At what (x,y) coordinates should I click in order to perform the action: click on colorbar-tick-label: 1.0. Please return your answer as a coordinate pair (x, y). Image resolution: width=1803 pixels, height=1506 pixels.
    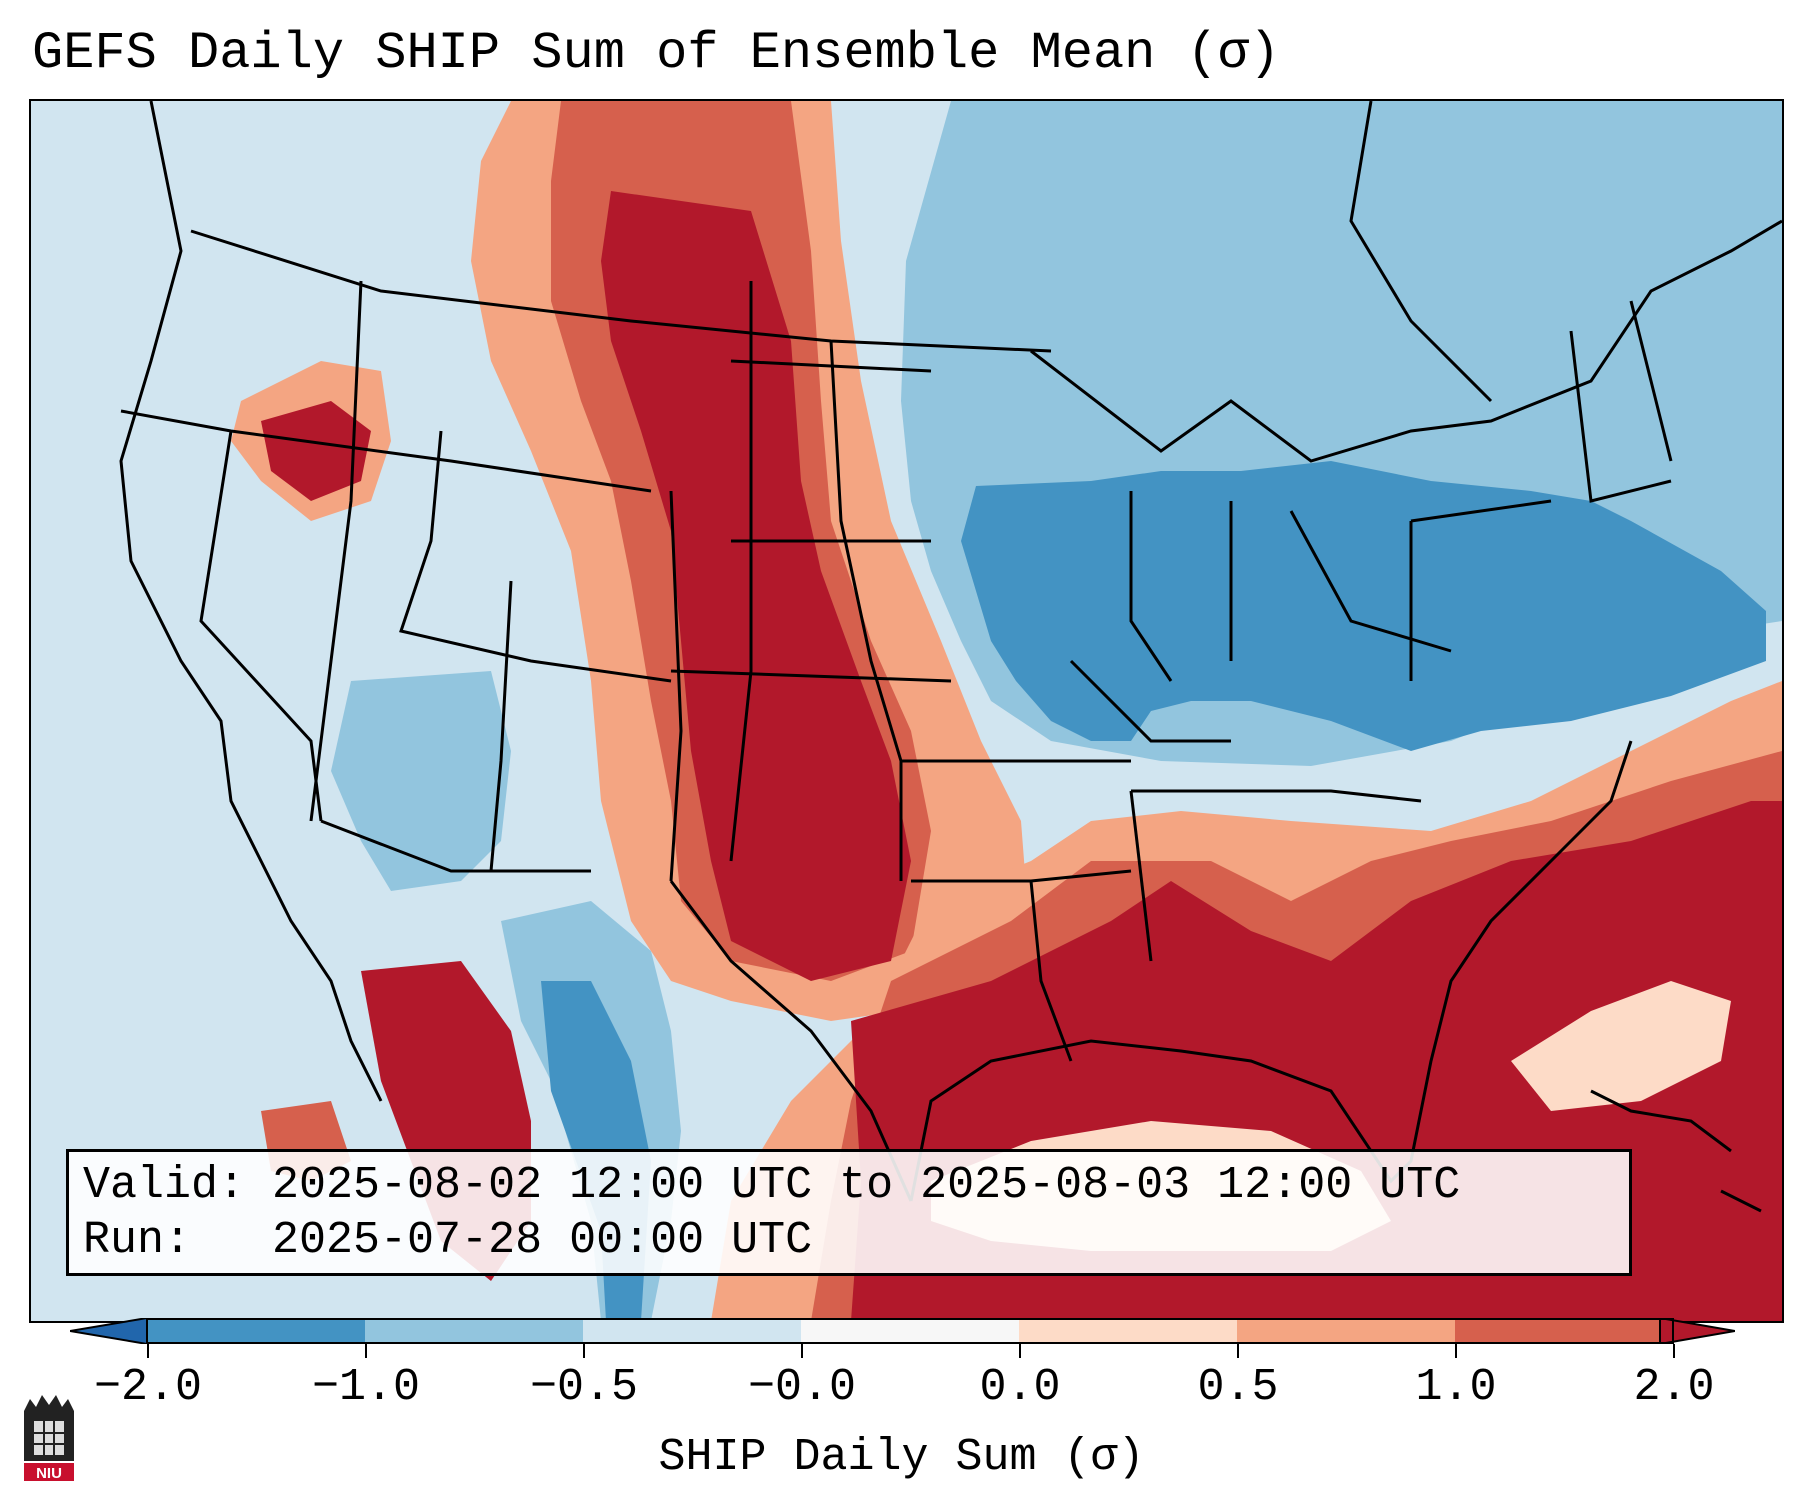
    Looking at the image, I should click on (1456, 1387).